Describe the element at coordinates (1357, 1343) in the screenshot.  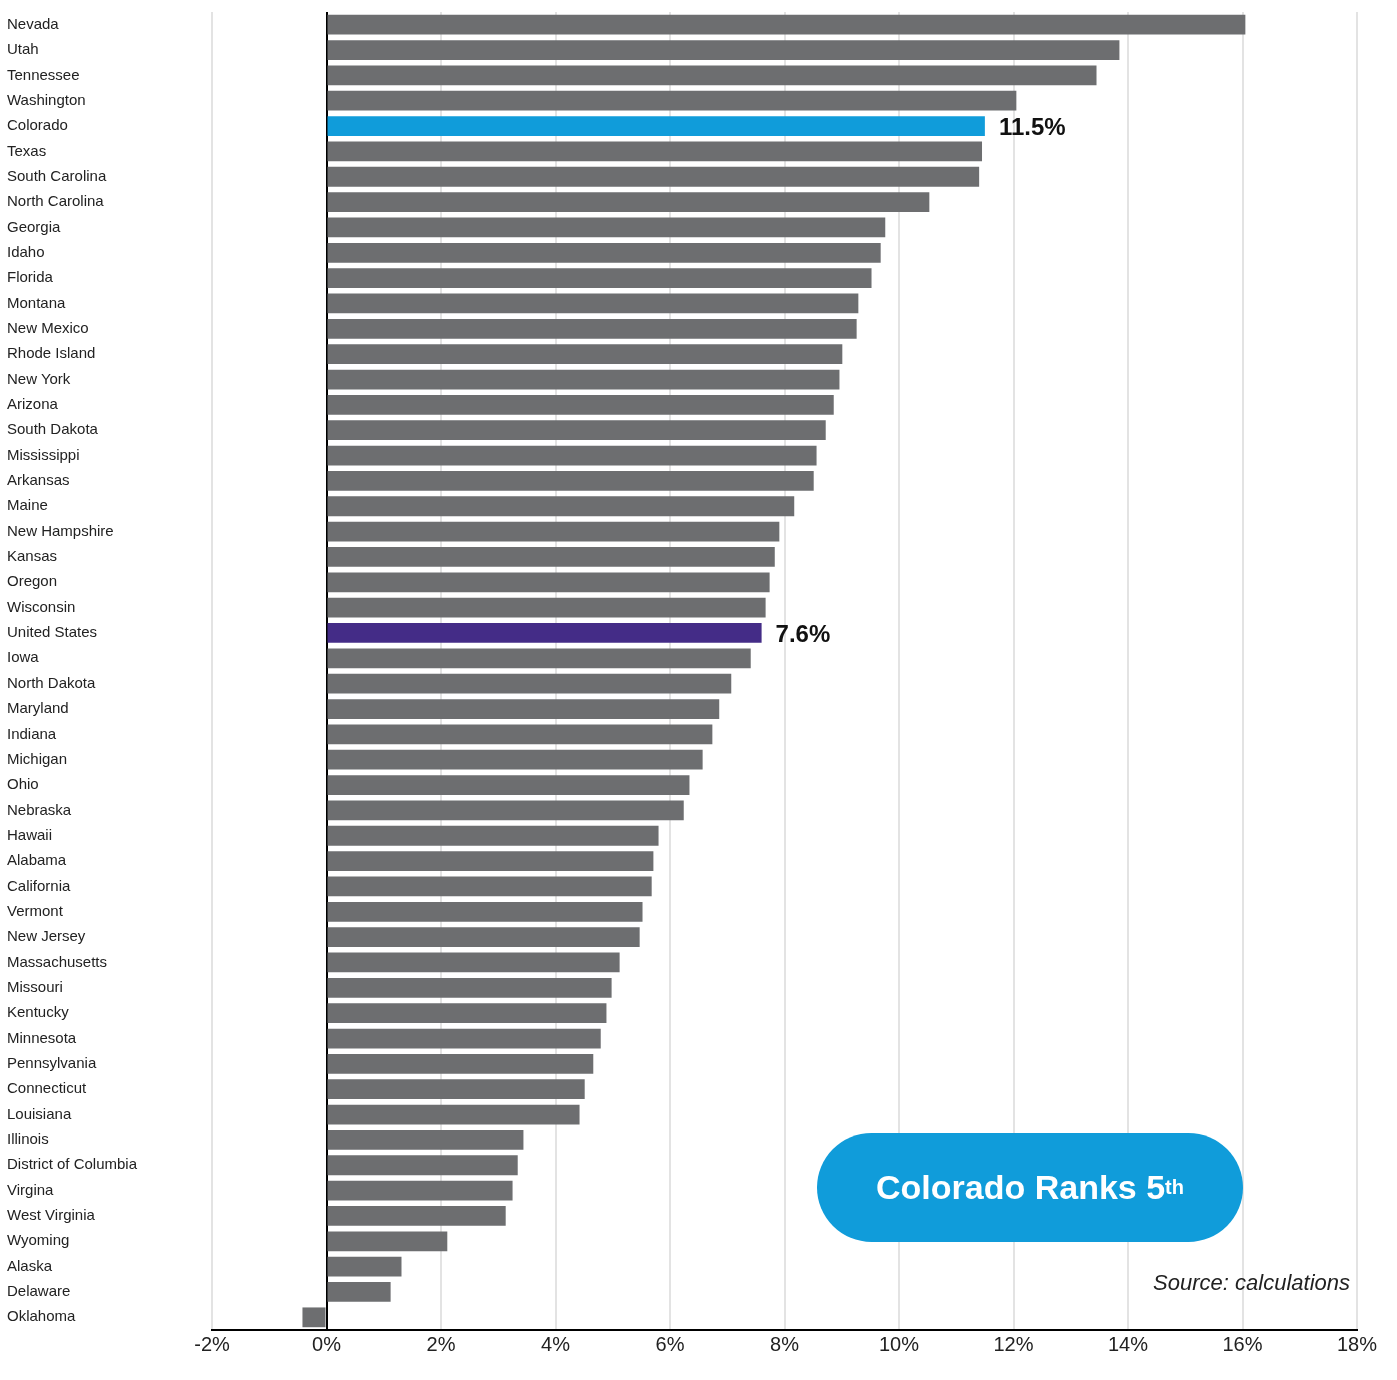
I see `x-tick-label: 18%` at that location.